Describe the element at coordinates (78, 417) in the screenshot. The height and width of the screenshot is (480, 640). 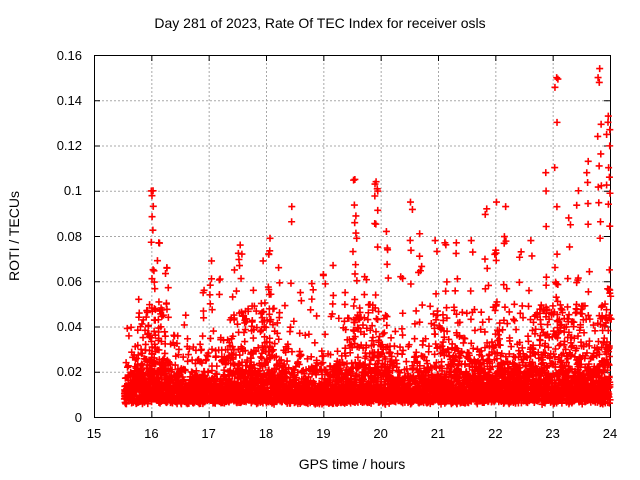
I see `y-tick-label: 0` at that location.